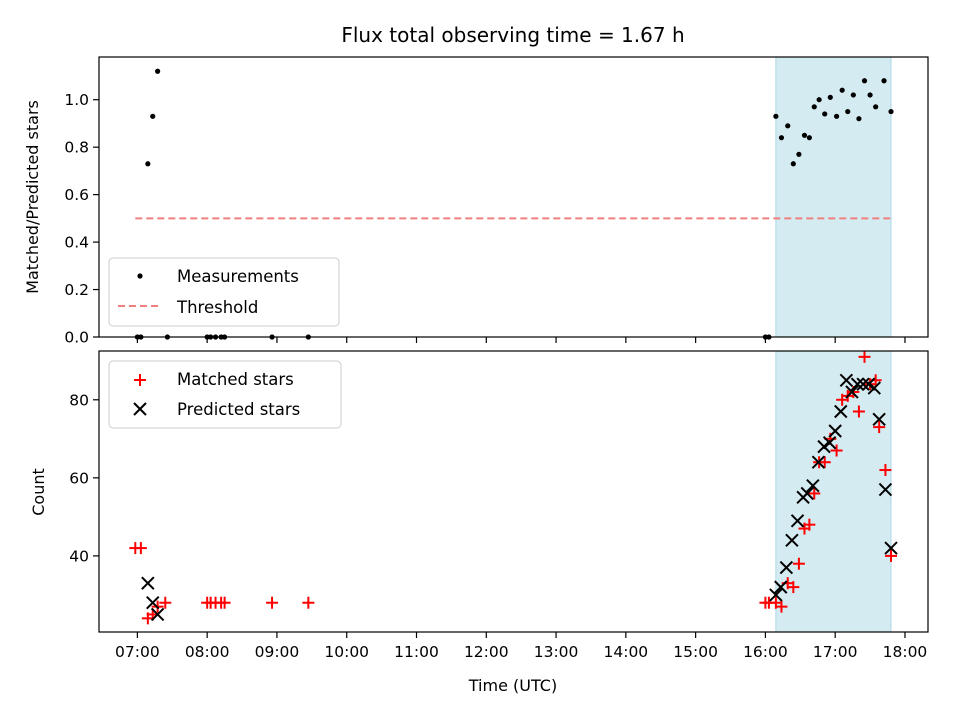  I want to click on top-legend: Measurements Threshold, so click(224, 292).